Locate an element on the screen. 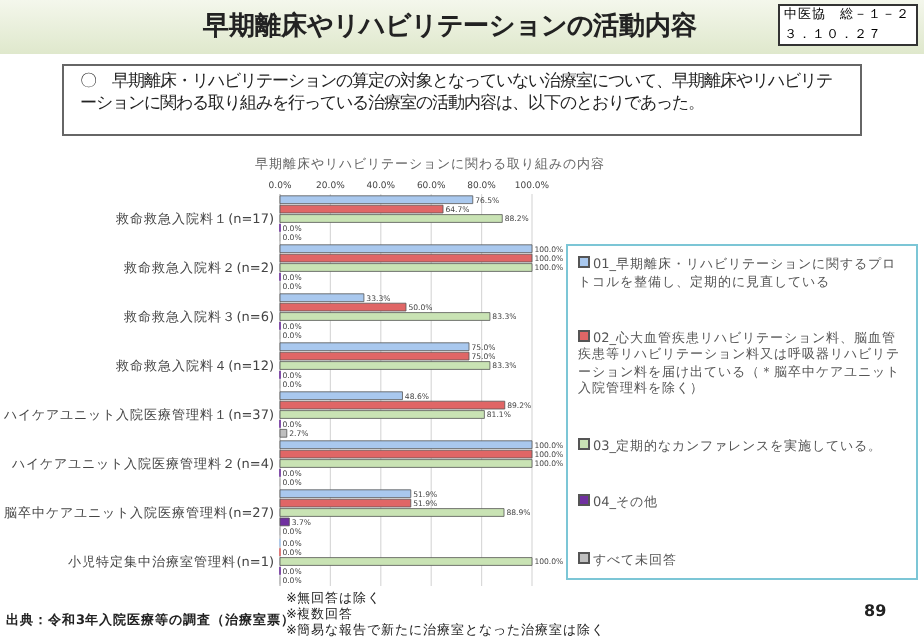 The image size is (924, 640). chart-title: 早期離床やリハビリテーションの活動内容 is located at coordinates (450, 26).